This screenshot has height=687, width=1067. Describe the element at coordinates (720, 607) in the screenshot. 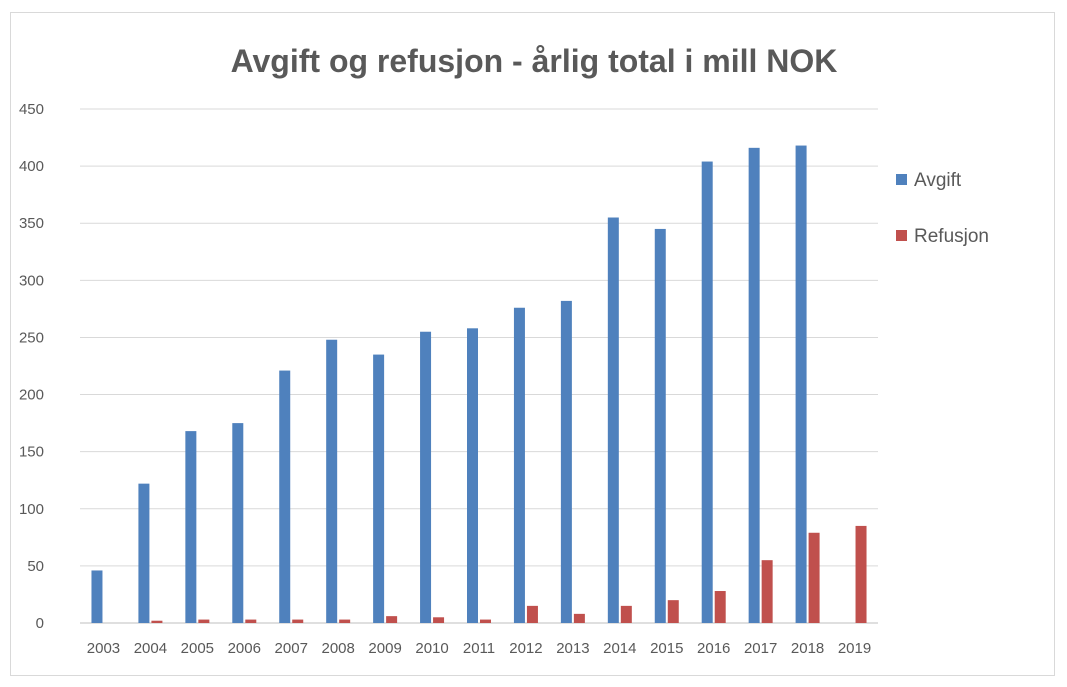

I see `bar-refusjon-2016` at that location.